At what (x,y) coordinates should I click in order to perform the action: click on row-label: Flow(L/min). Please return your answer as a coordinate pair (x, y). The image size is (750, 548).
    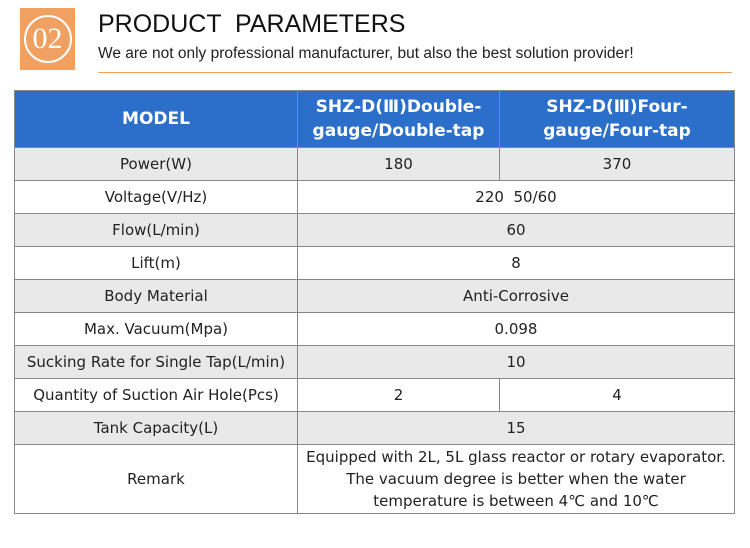
    Looking at the image, I should click on (156, 230).